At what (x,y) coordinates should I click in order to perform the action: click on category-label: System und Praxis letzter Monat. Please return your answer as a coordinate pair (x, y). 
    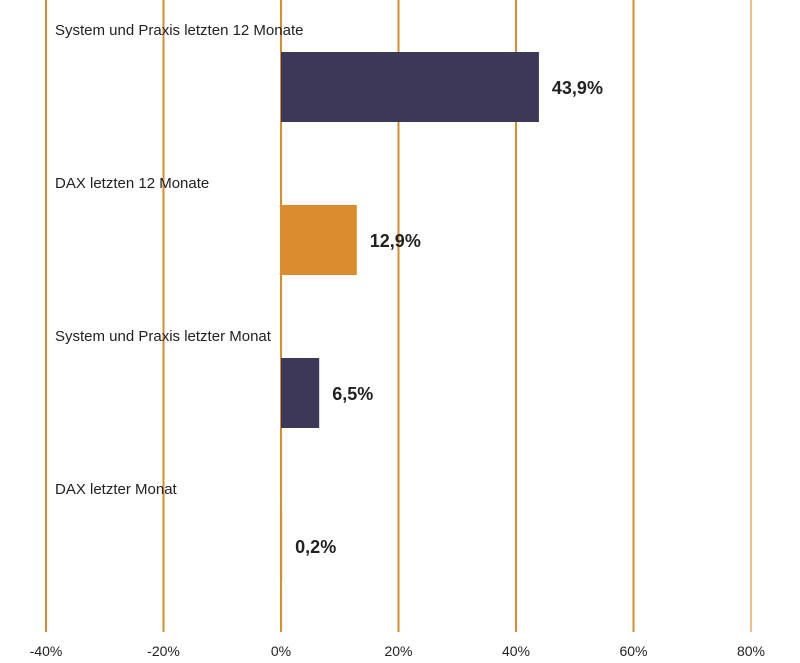
    Looking at the image, I should click on (163, 336).